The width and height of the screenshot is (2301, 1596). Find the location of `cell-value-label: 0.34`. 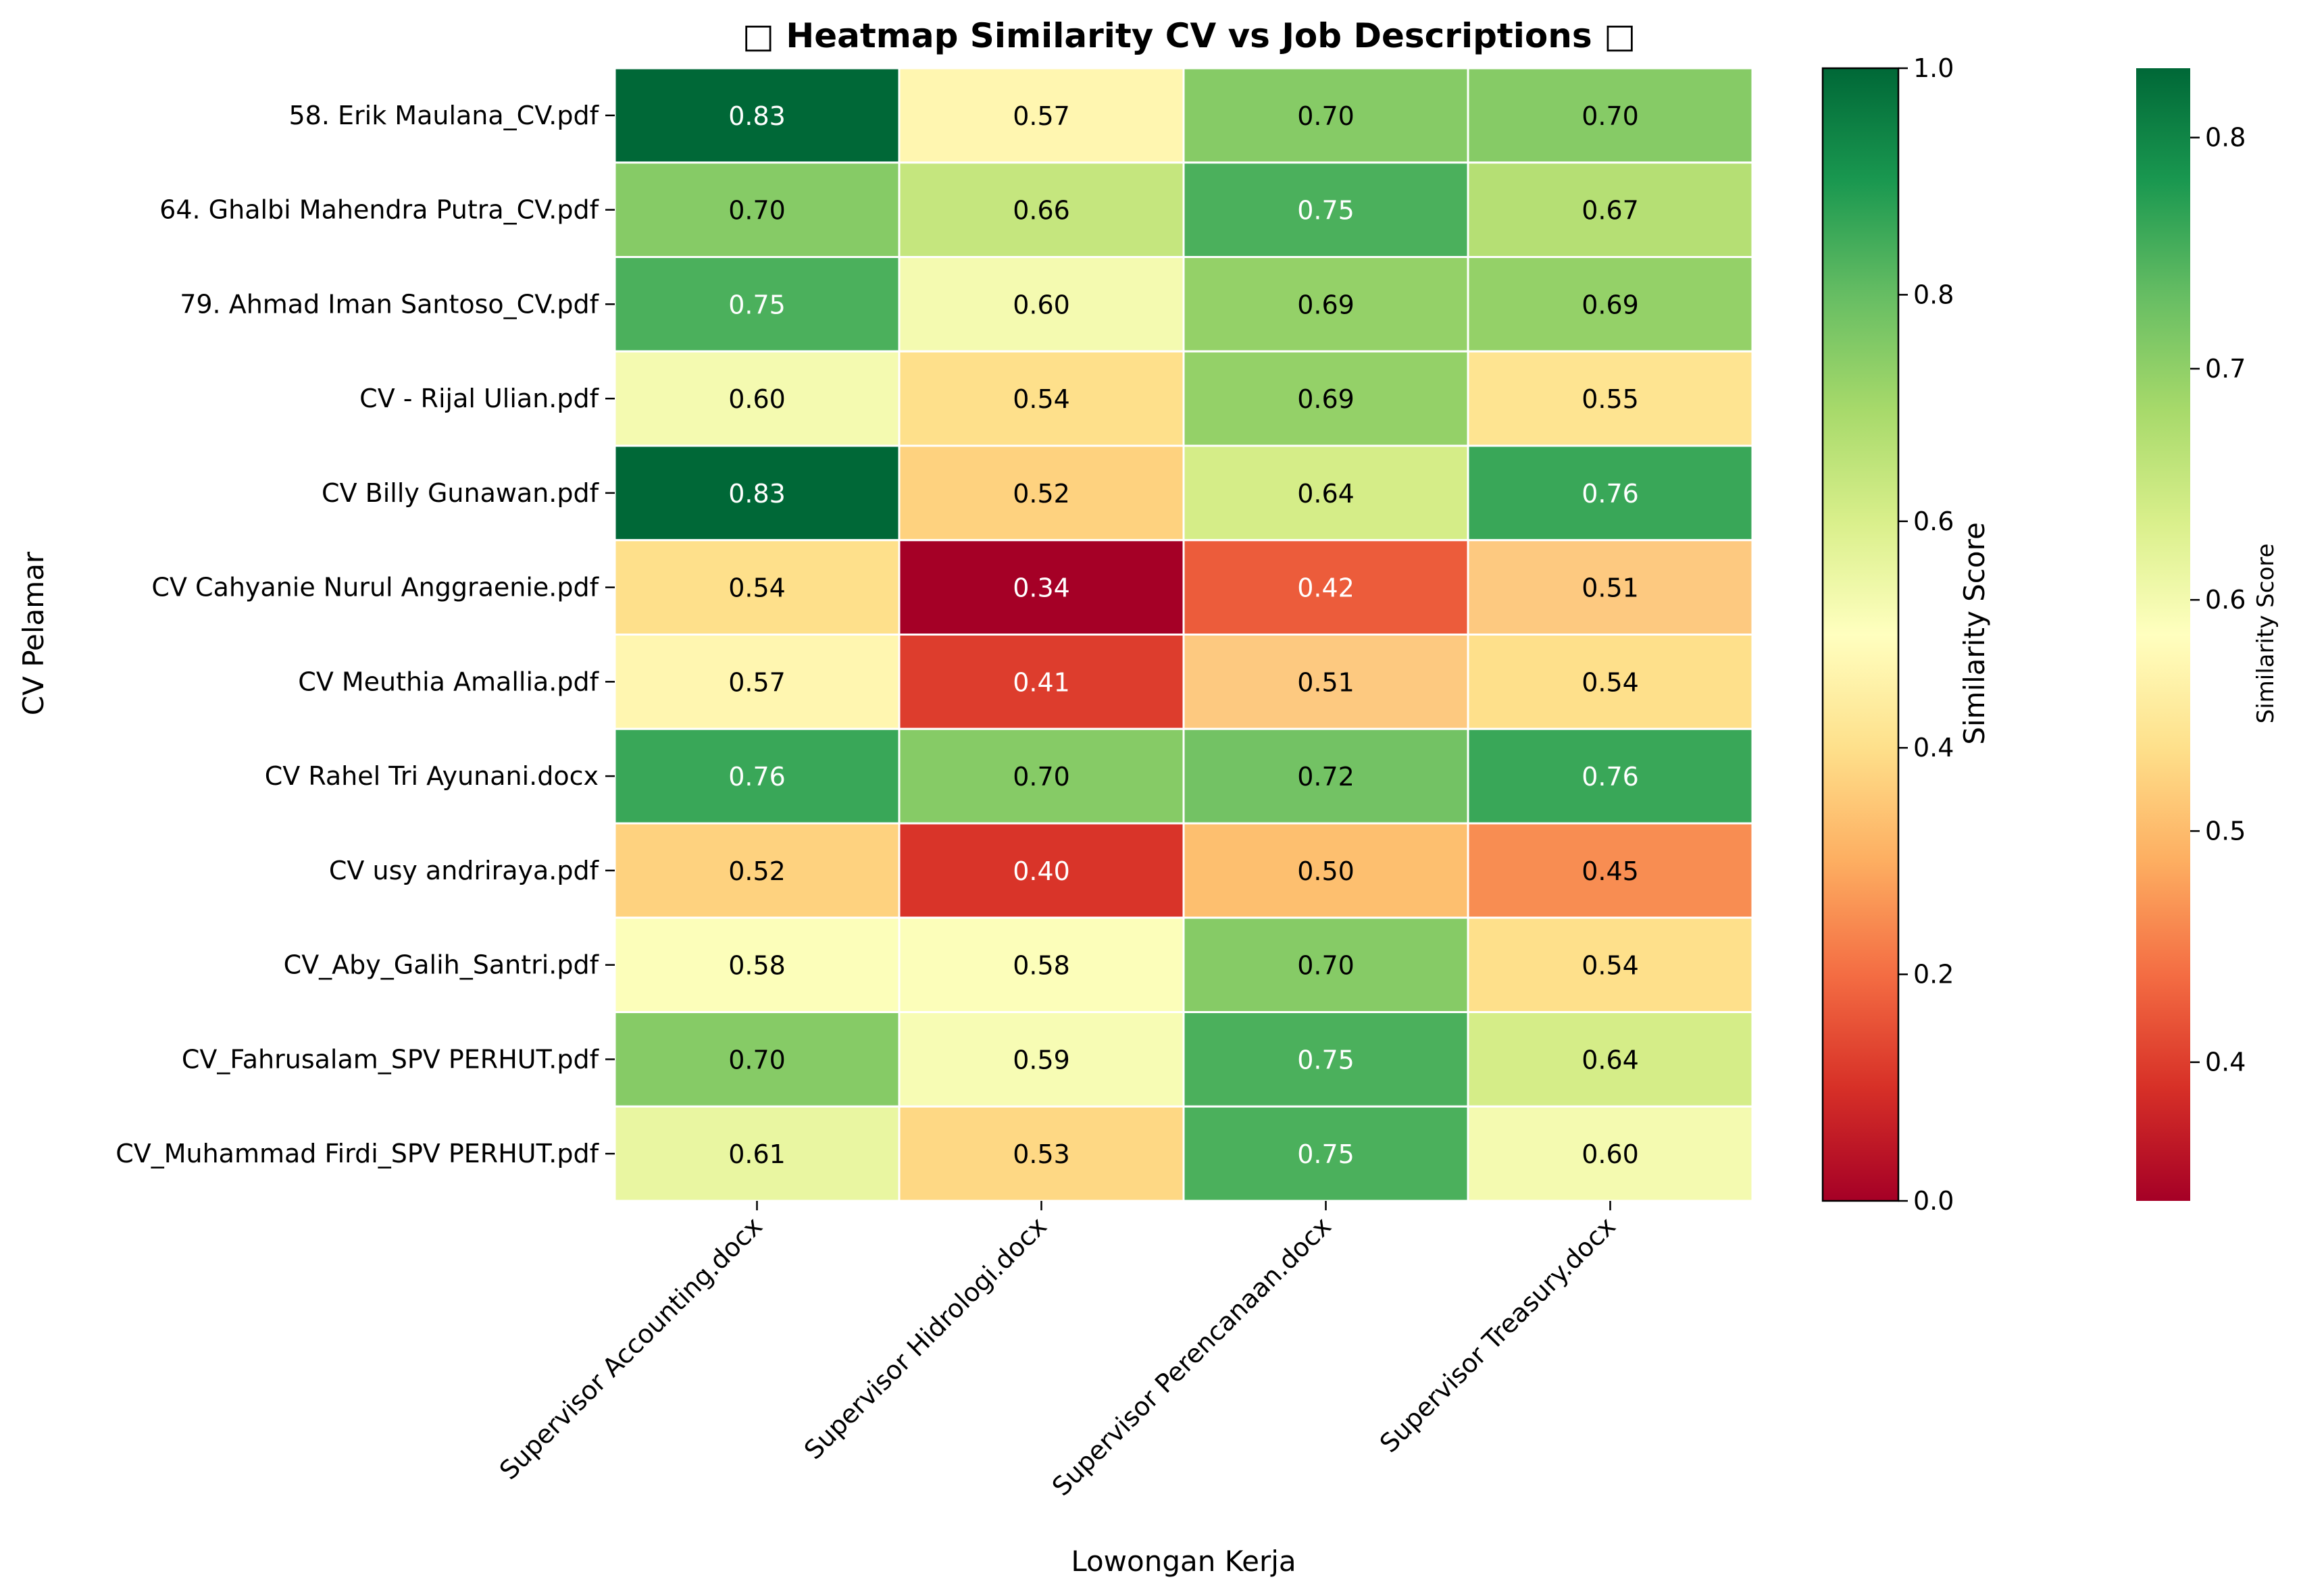

cell-value-label: 0.34 is located at coordinates (1041, 588).